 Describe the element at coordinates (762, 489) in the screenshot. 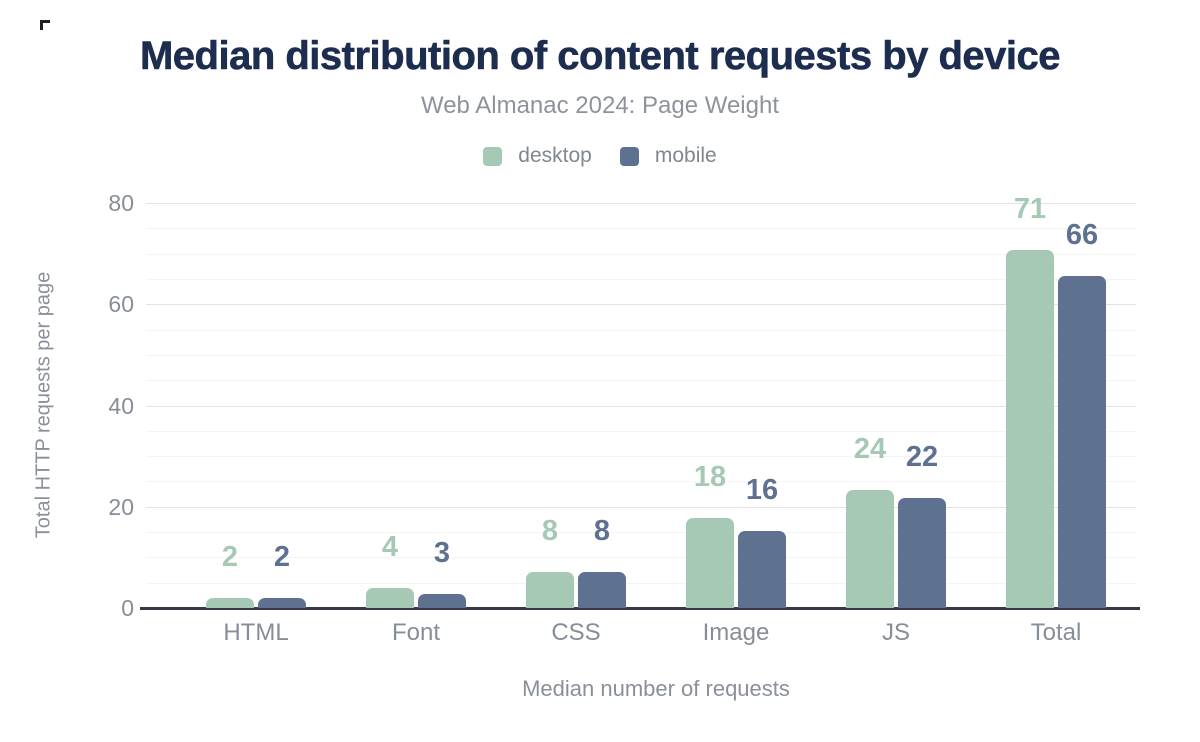

I see `value-label-mobile-image: 16` at that location.